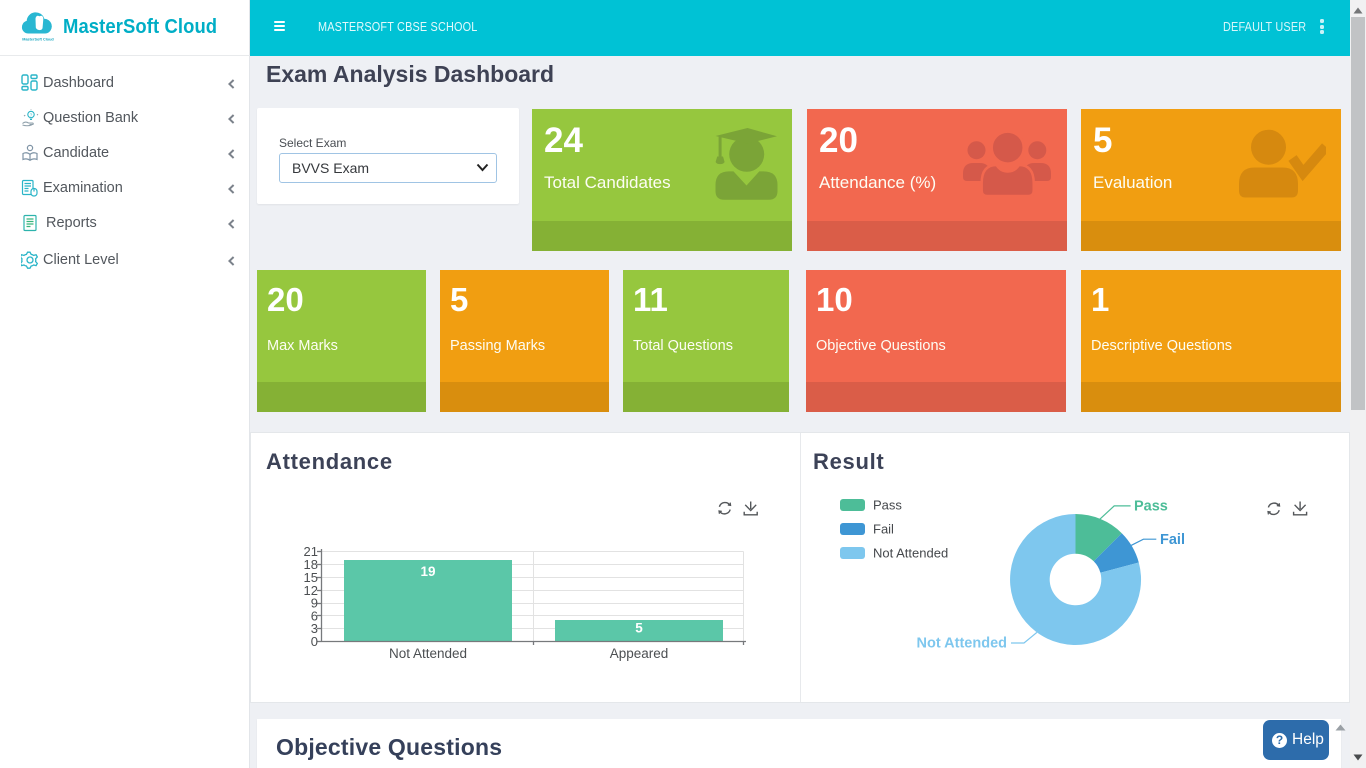 The height and width of the screenshot is (768, 1366). What do you see at coordinates (311, 590) in the screenshot?
I see `svg-text: 12` at bounding box center [311, 590].